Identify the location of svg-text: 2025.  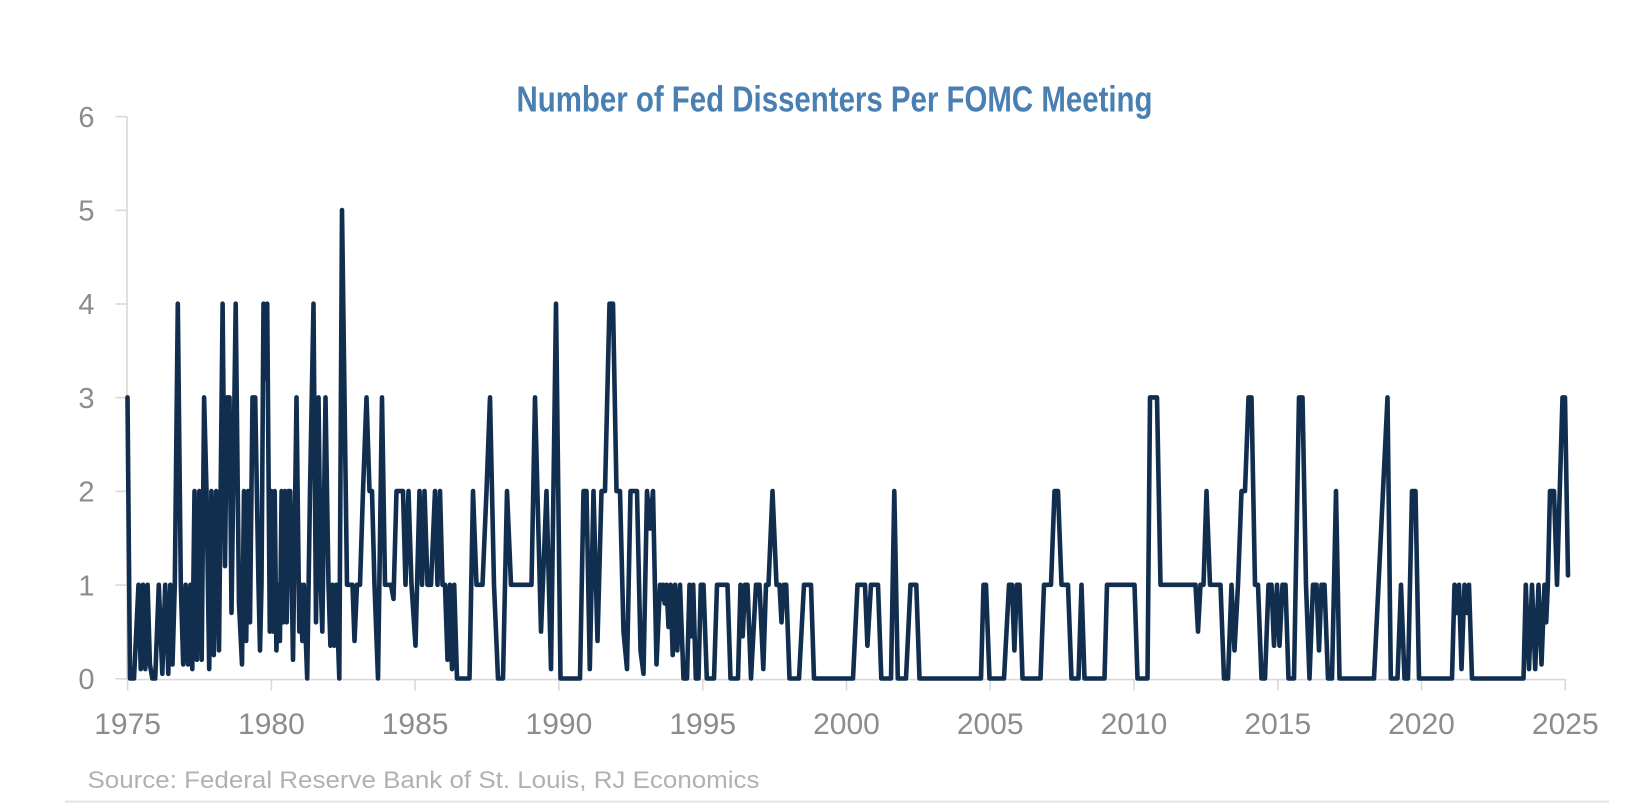
(1565, 724).